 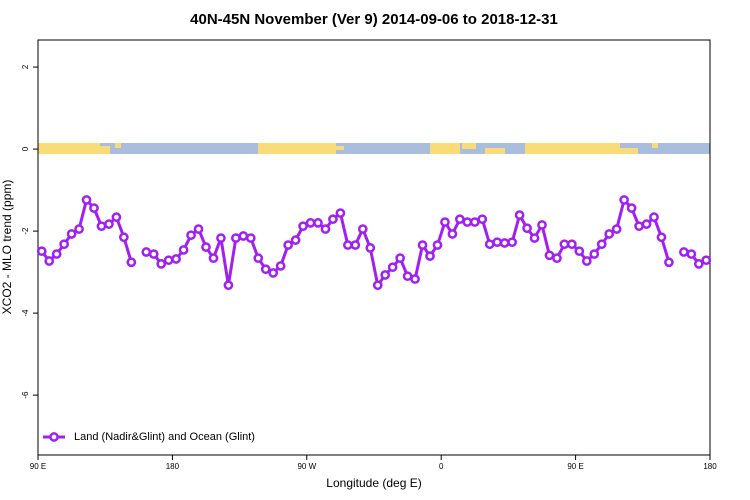 What do you see at coordinates (306, 466) in the screenshot?
I see `x-tick-label: 90 W` at bounding box center [306, 466].